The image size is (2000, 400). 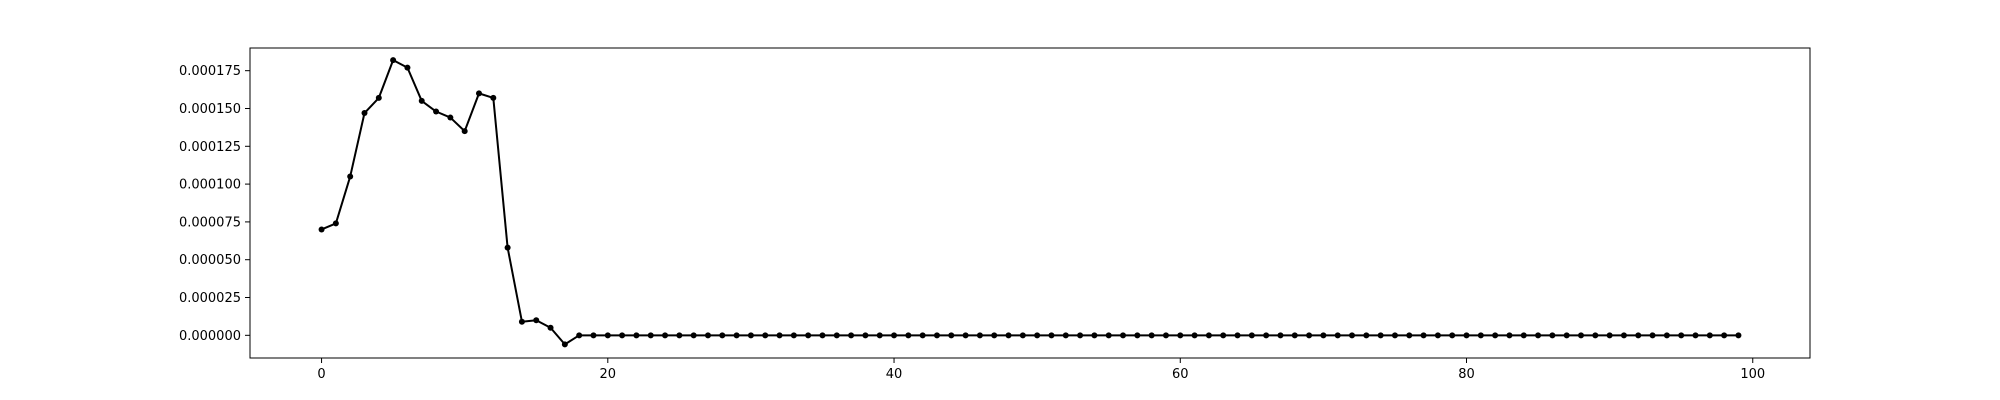 What do you see at coordinates (1180, 374) in the screenshot?
I see `x-tick-label: 60` at bounding box center [1180, 374].